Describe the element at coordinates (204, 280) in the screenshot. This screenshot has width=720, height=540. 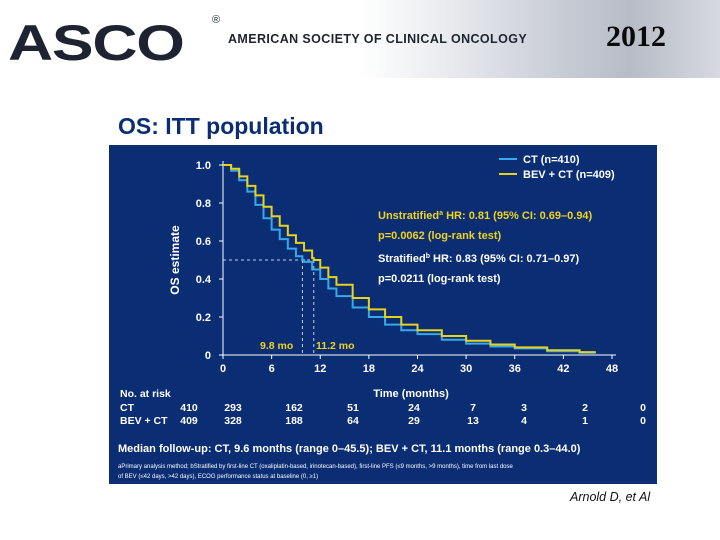
I see `y-tick-label: 0.4` at that location.